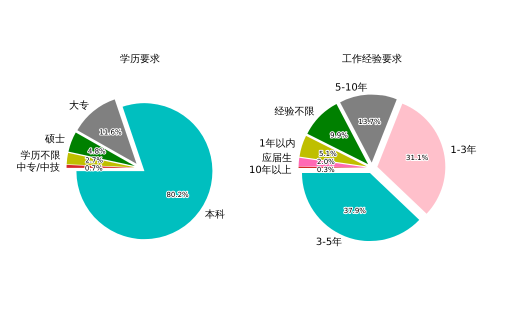 This screenshot has width=512, height=315. I want to click on chart-title: 工作经验要求, so click(372, 59).